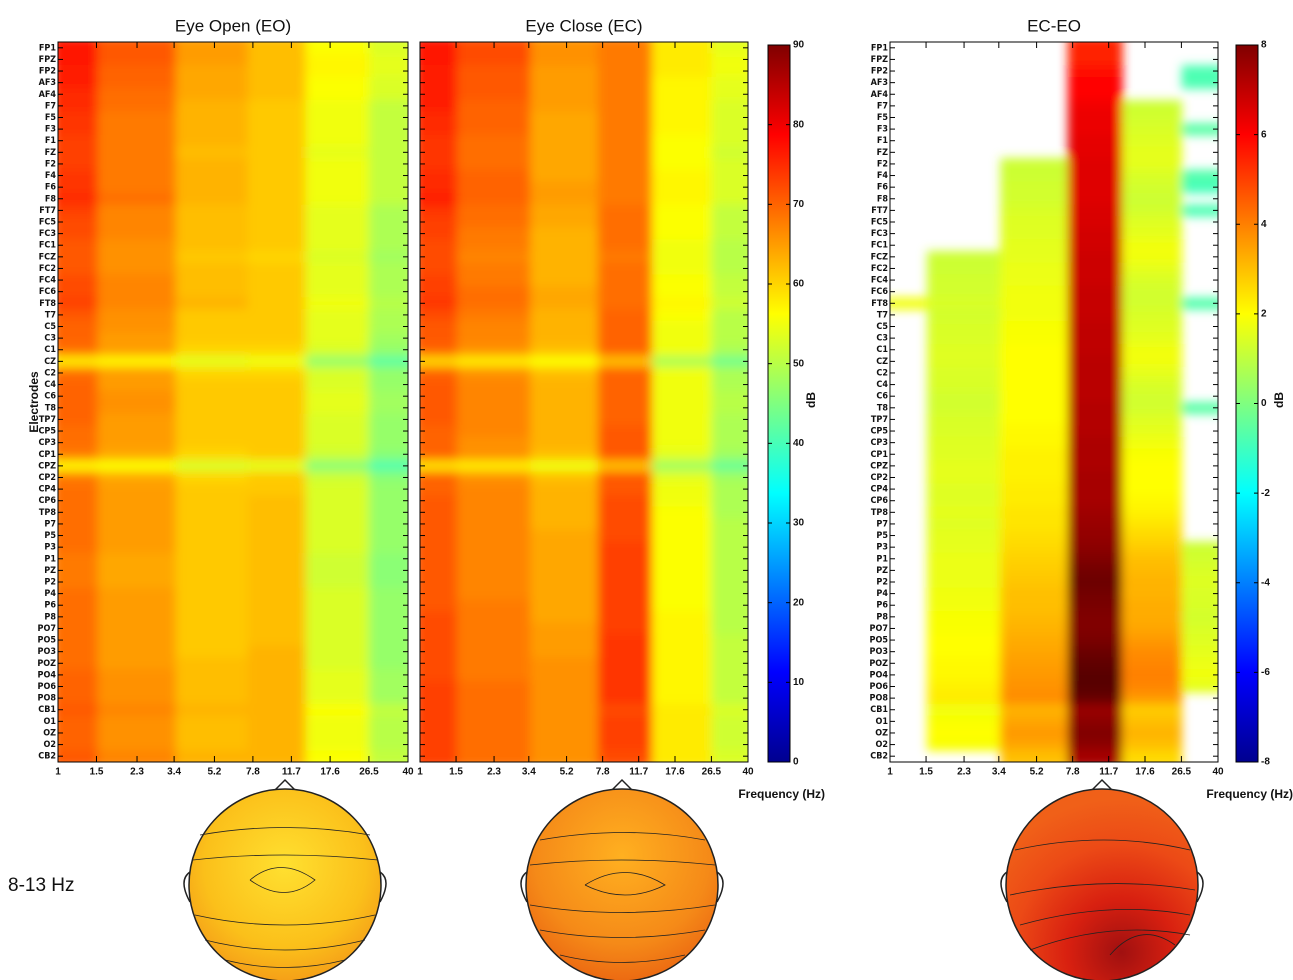  I want to click on colorbar-tick-label: 30, so click(799, 523).